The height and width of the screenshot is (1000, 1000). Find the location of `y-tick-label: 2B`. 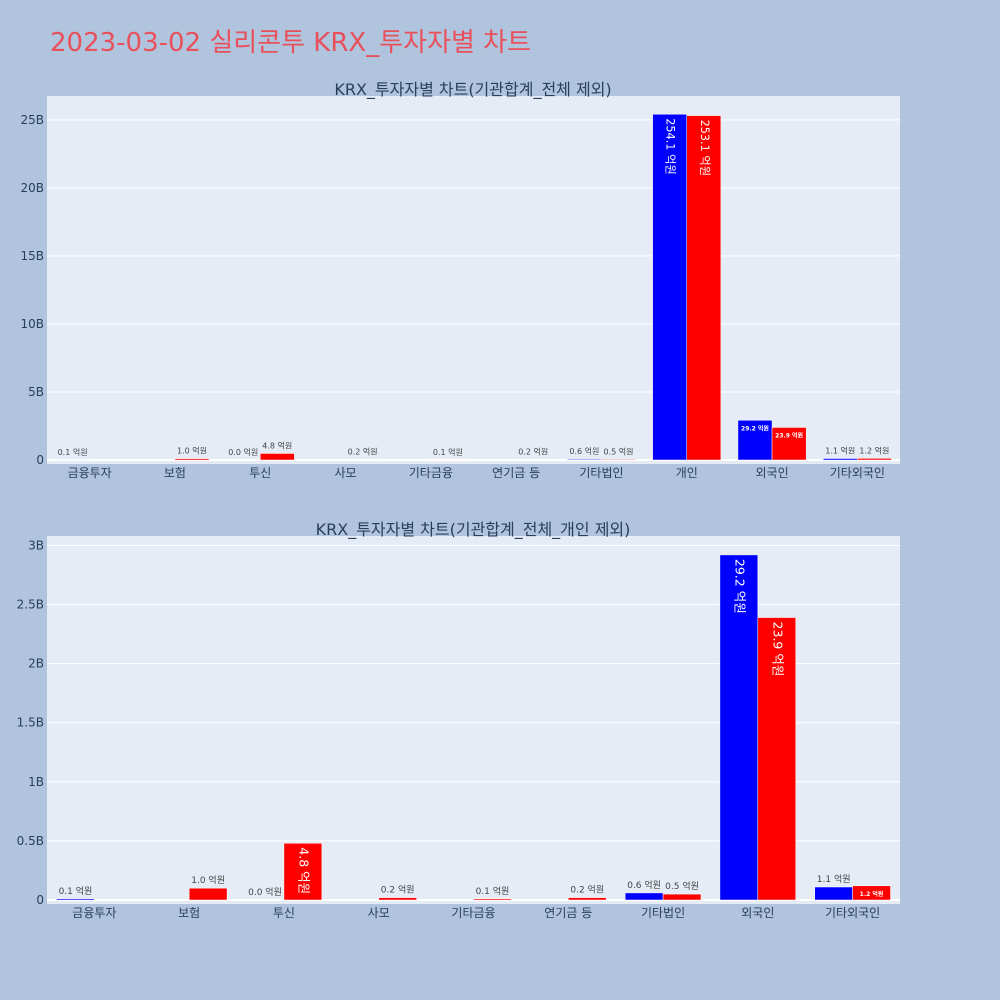

y-tick-label: 2B is located at coordinates (36, 664).